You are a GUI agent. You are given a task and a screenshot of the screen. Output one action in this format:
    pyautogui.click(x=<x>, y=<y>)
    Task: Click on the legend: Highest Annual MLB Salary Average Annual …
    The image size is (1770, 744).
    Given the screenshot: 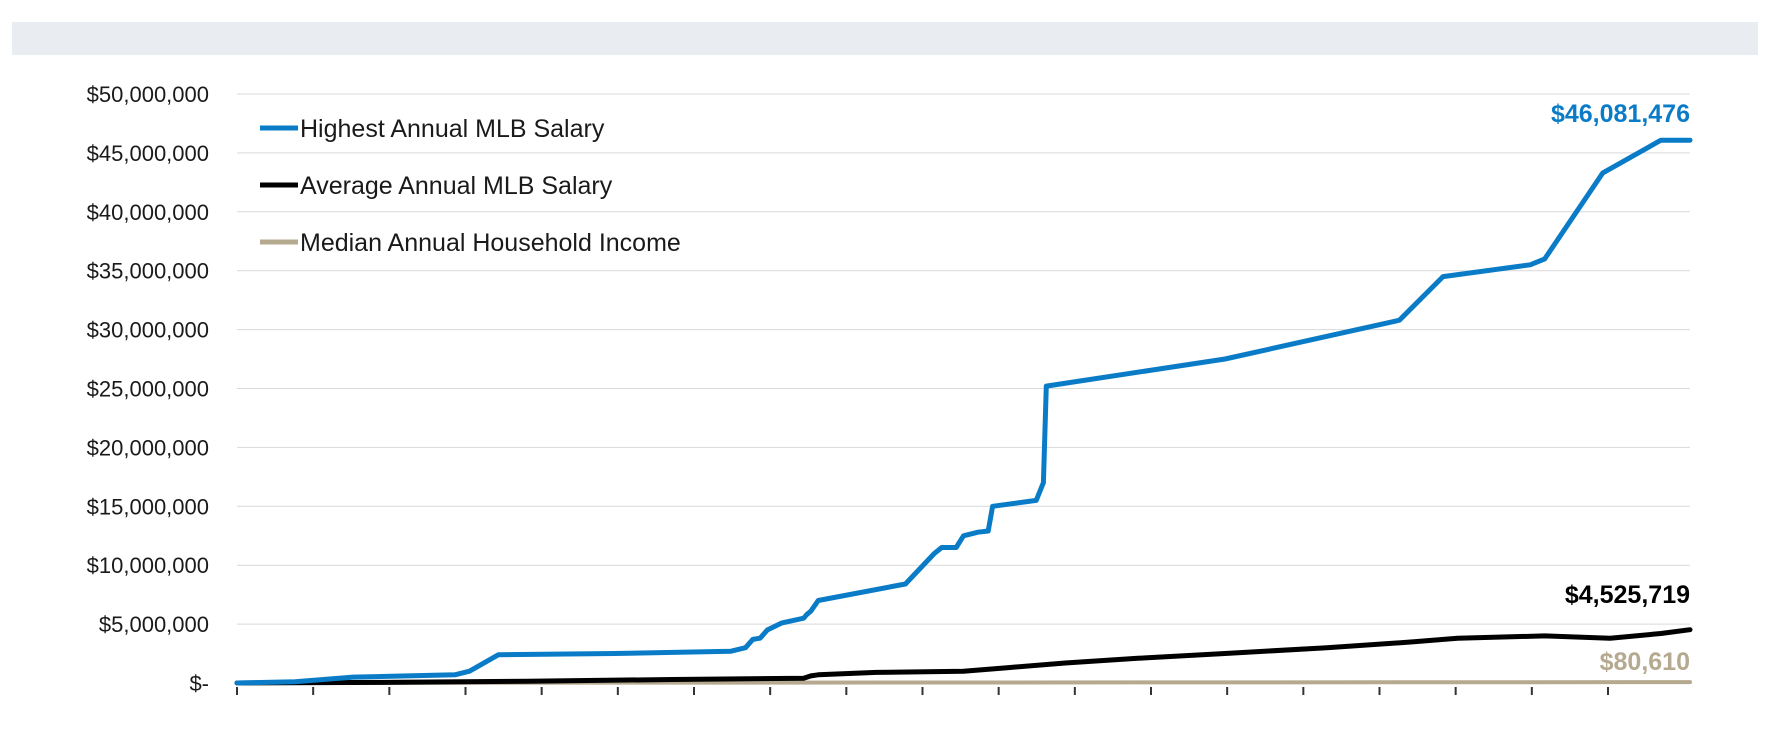 What is the action you would take?
    pyautogui.click(x=470, y=186)
    